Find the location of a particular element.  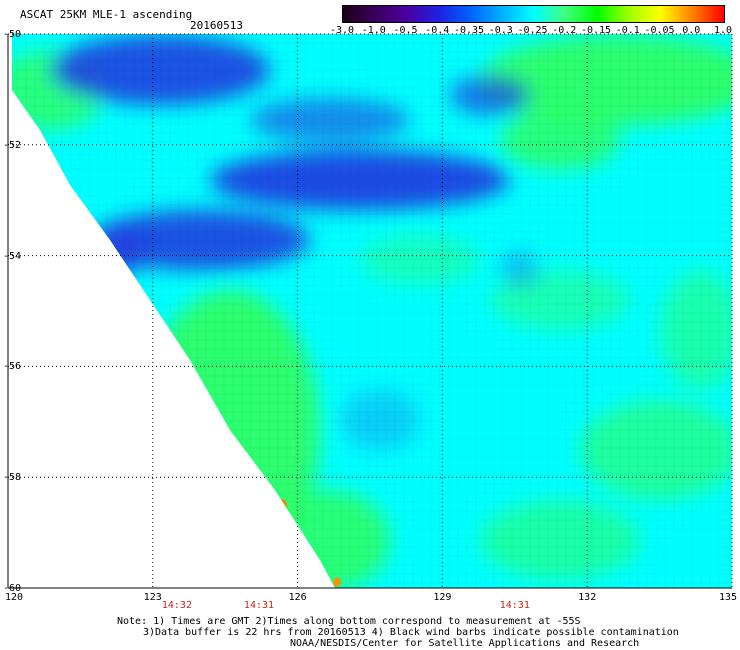

latitude-label: -54 is located at coordinates (12, 256).